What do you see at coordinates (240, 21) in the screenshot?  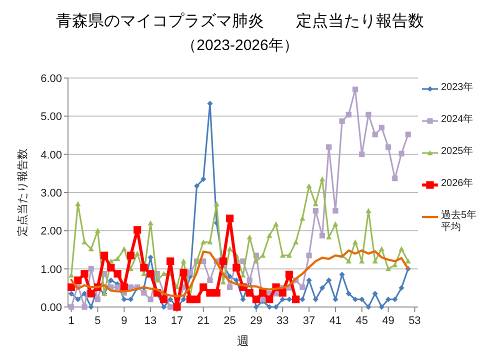 I see `chart-title: 青森県のマイコプラズマ肺炎 定点当たり報告数` at bounding box center [240, 21].